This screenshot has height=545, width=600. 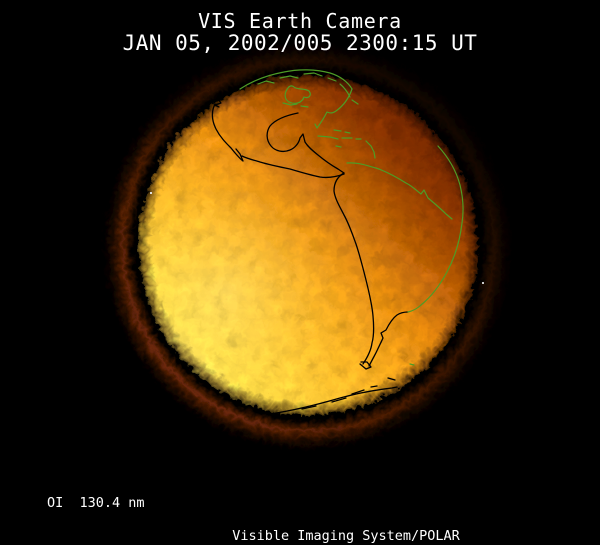 I want to click on coast-west-north-america, so click(x=278, y=141).